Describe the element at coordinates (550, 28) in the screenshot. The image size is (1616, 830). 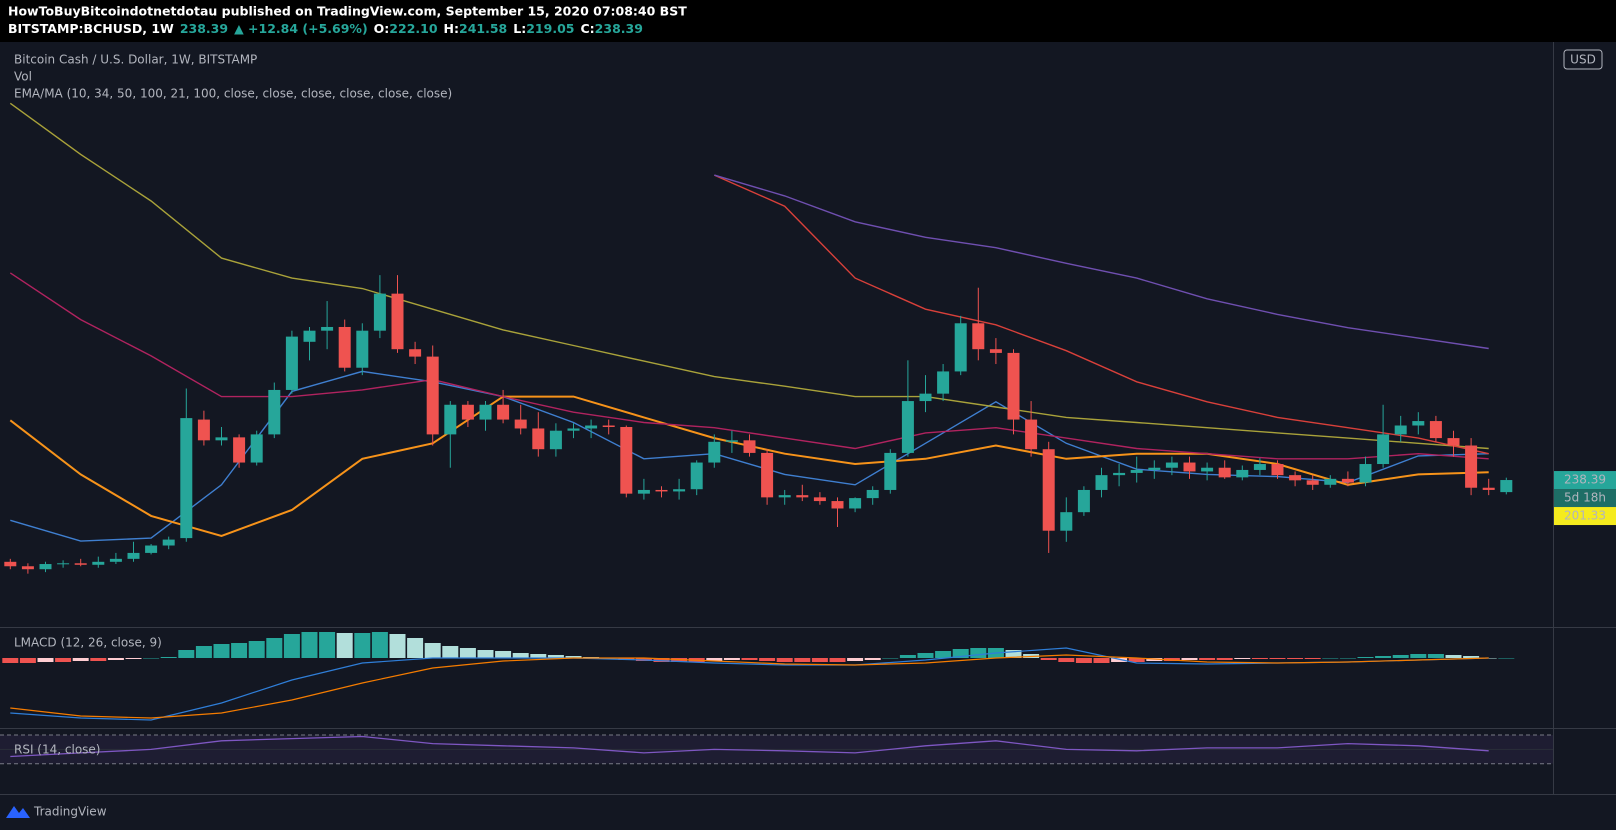
I see `ohlc-value: 219.05` at that location.